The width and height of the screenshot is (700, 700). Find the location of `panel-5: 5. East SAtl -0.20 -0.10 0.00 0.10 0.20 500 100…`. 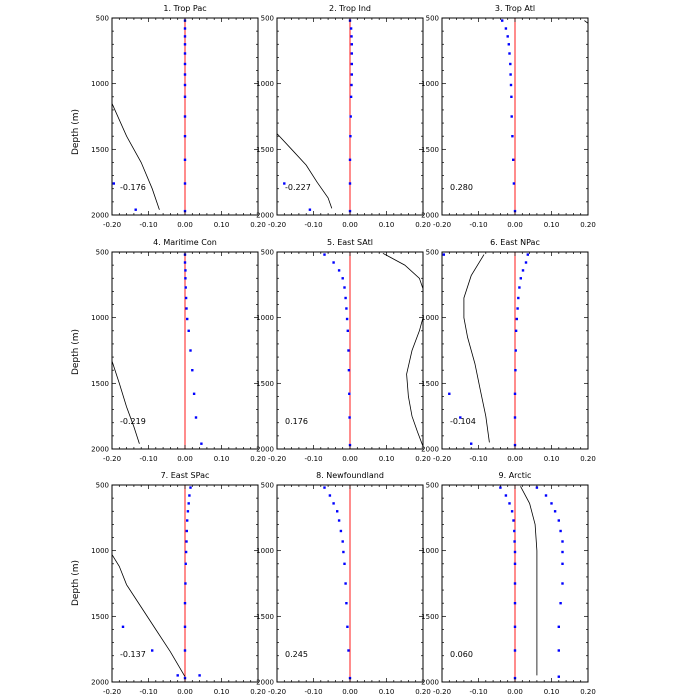

panel-5: 5. East SAtl -0.20 -0.10 0.00 0.10 0.20 500 100… is located at coordinates (343, 350).